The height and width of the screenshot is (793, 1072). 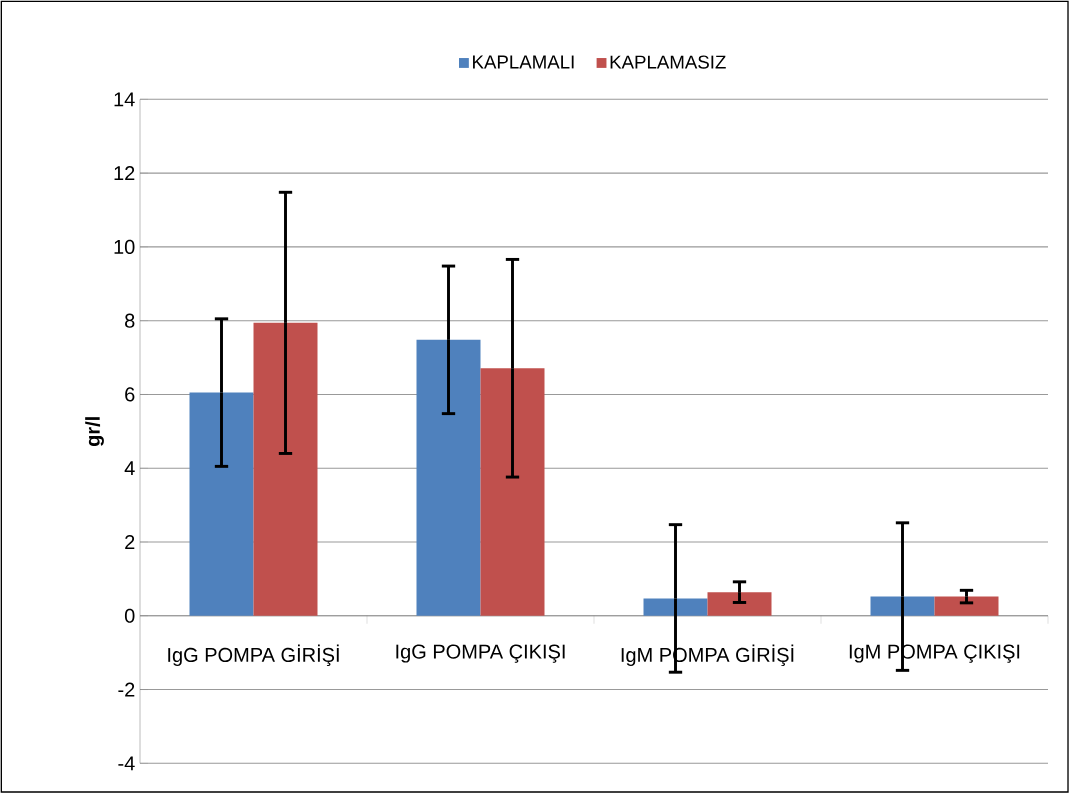 What do you see at coordinates (480, 653) in the screenshot?
I see `x-tick-label: IgG POMPA ÇIKIŞI` at bounding box center [480, 653].